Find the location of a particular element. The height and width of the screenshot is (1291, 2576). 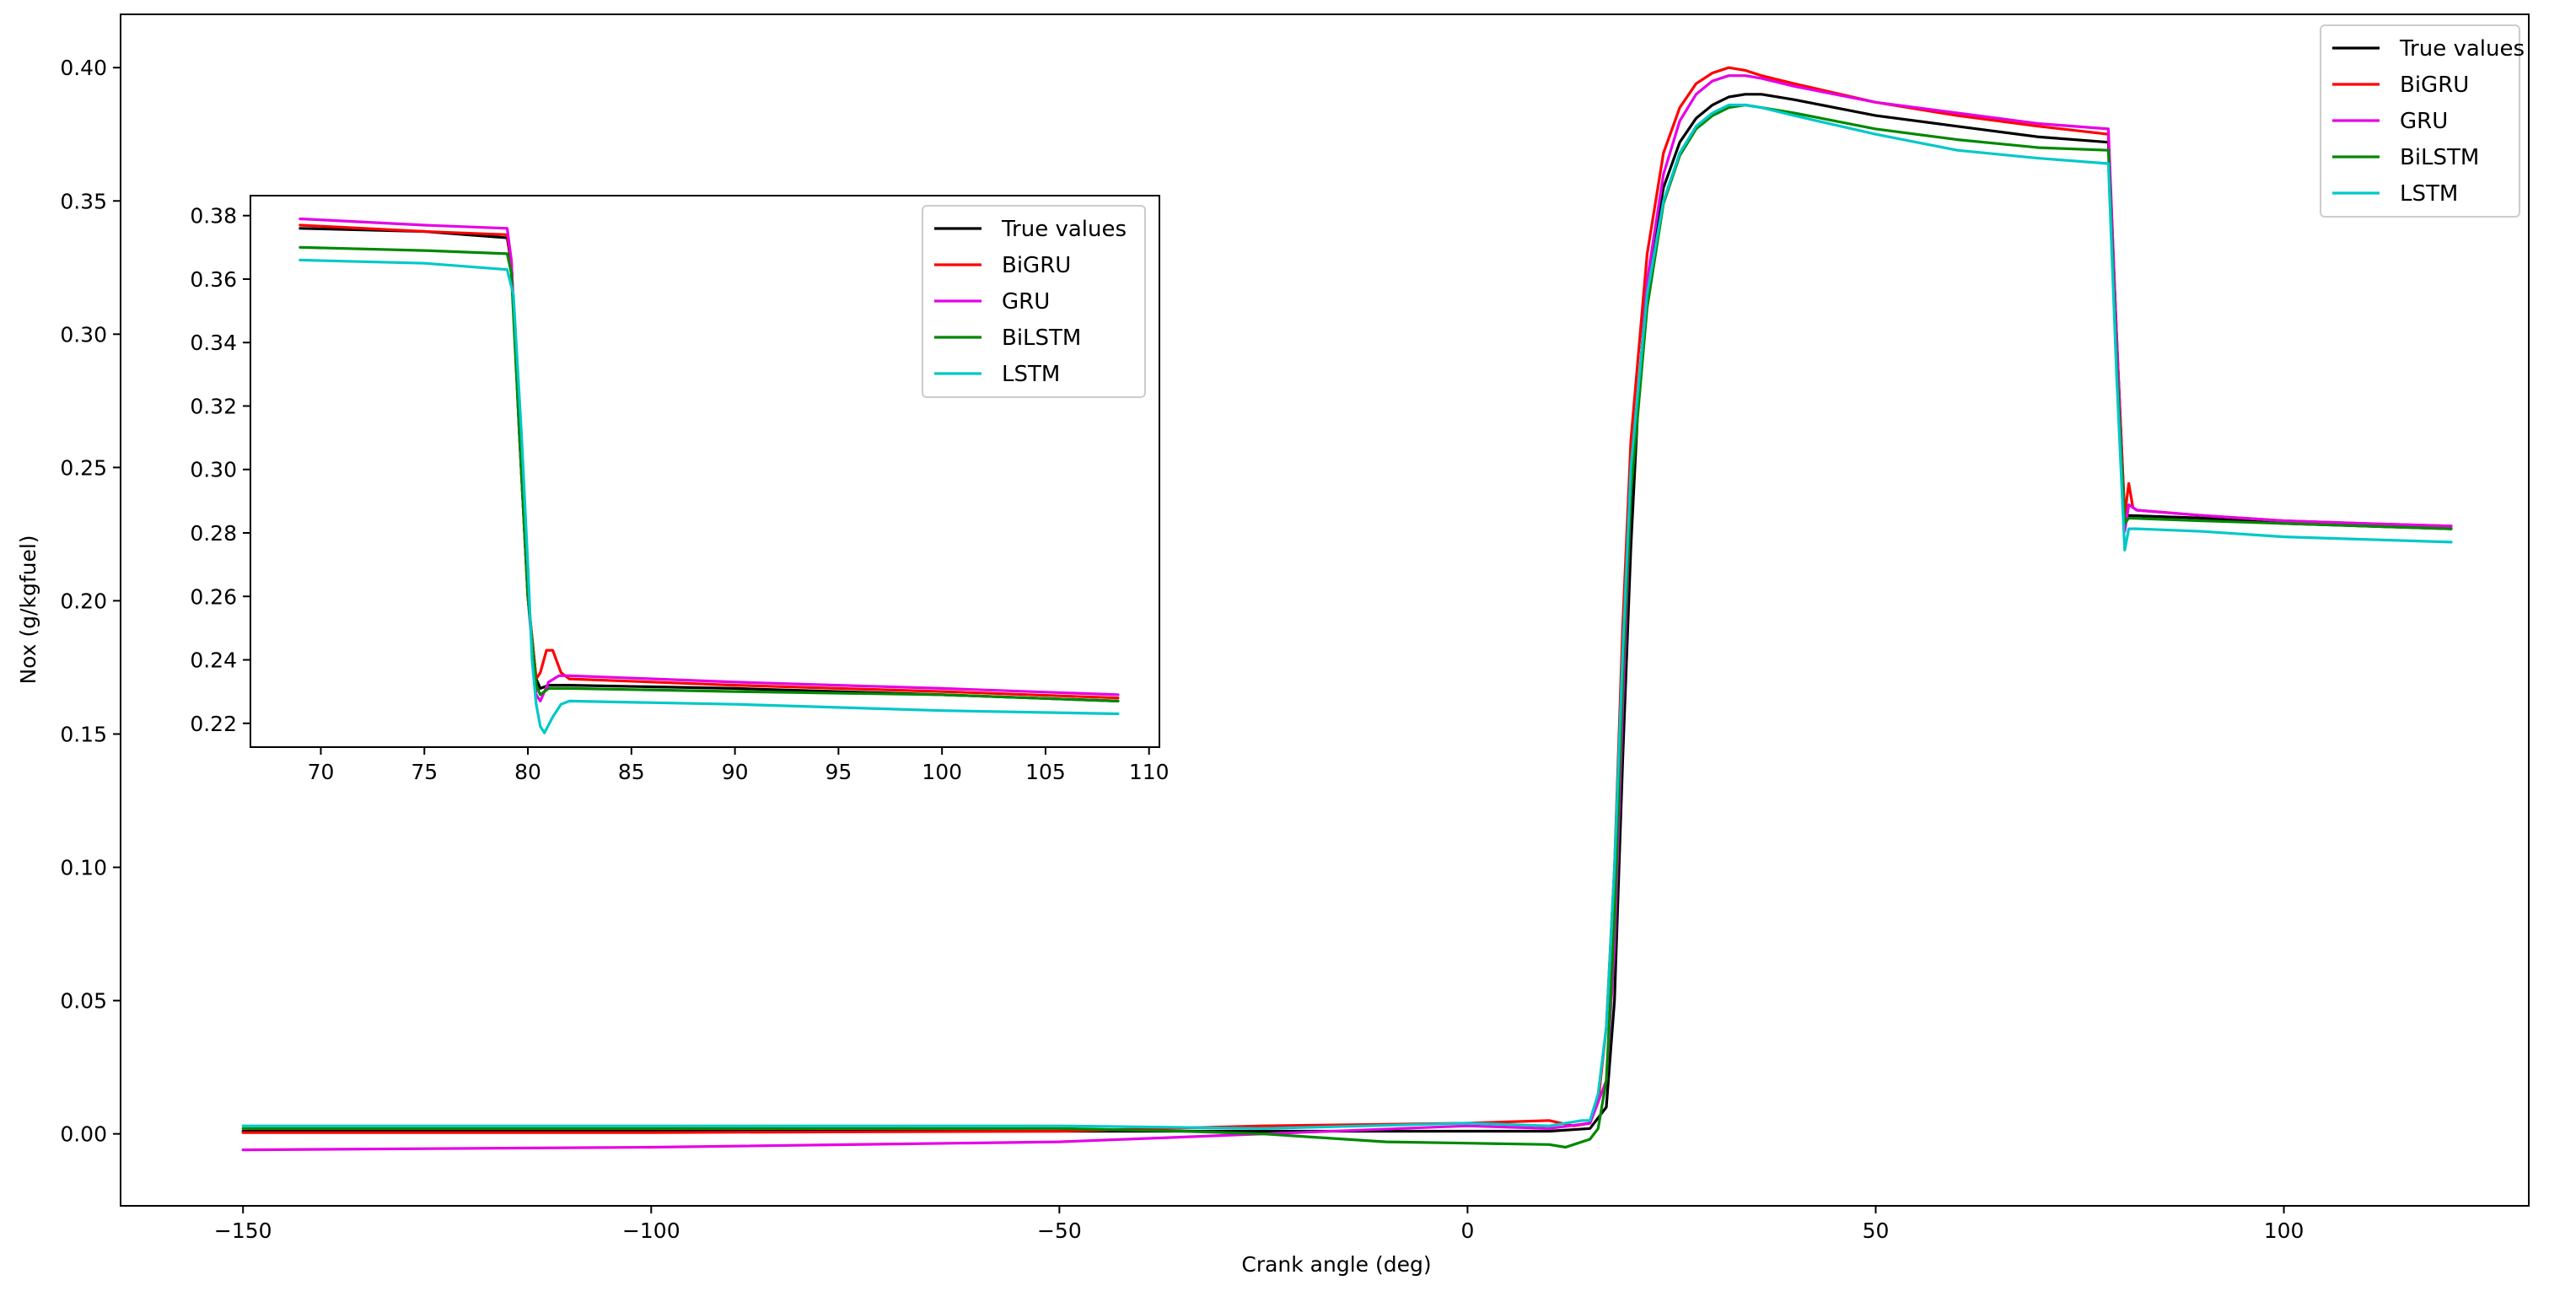

main-legend-box is located at coordinates (2420, 121).